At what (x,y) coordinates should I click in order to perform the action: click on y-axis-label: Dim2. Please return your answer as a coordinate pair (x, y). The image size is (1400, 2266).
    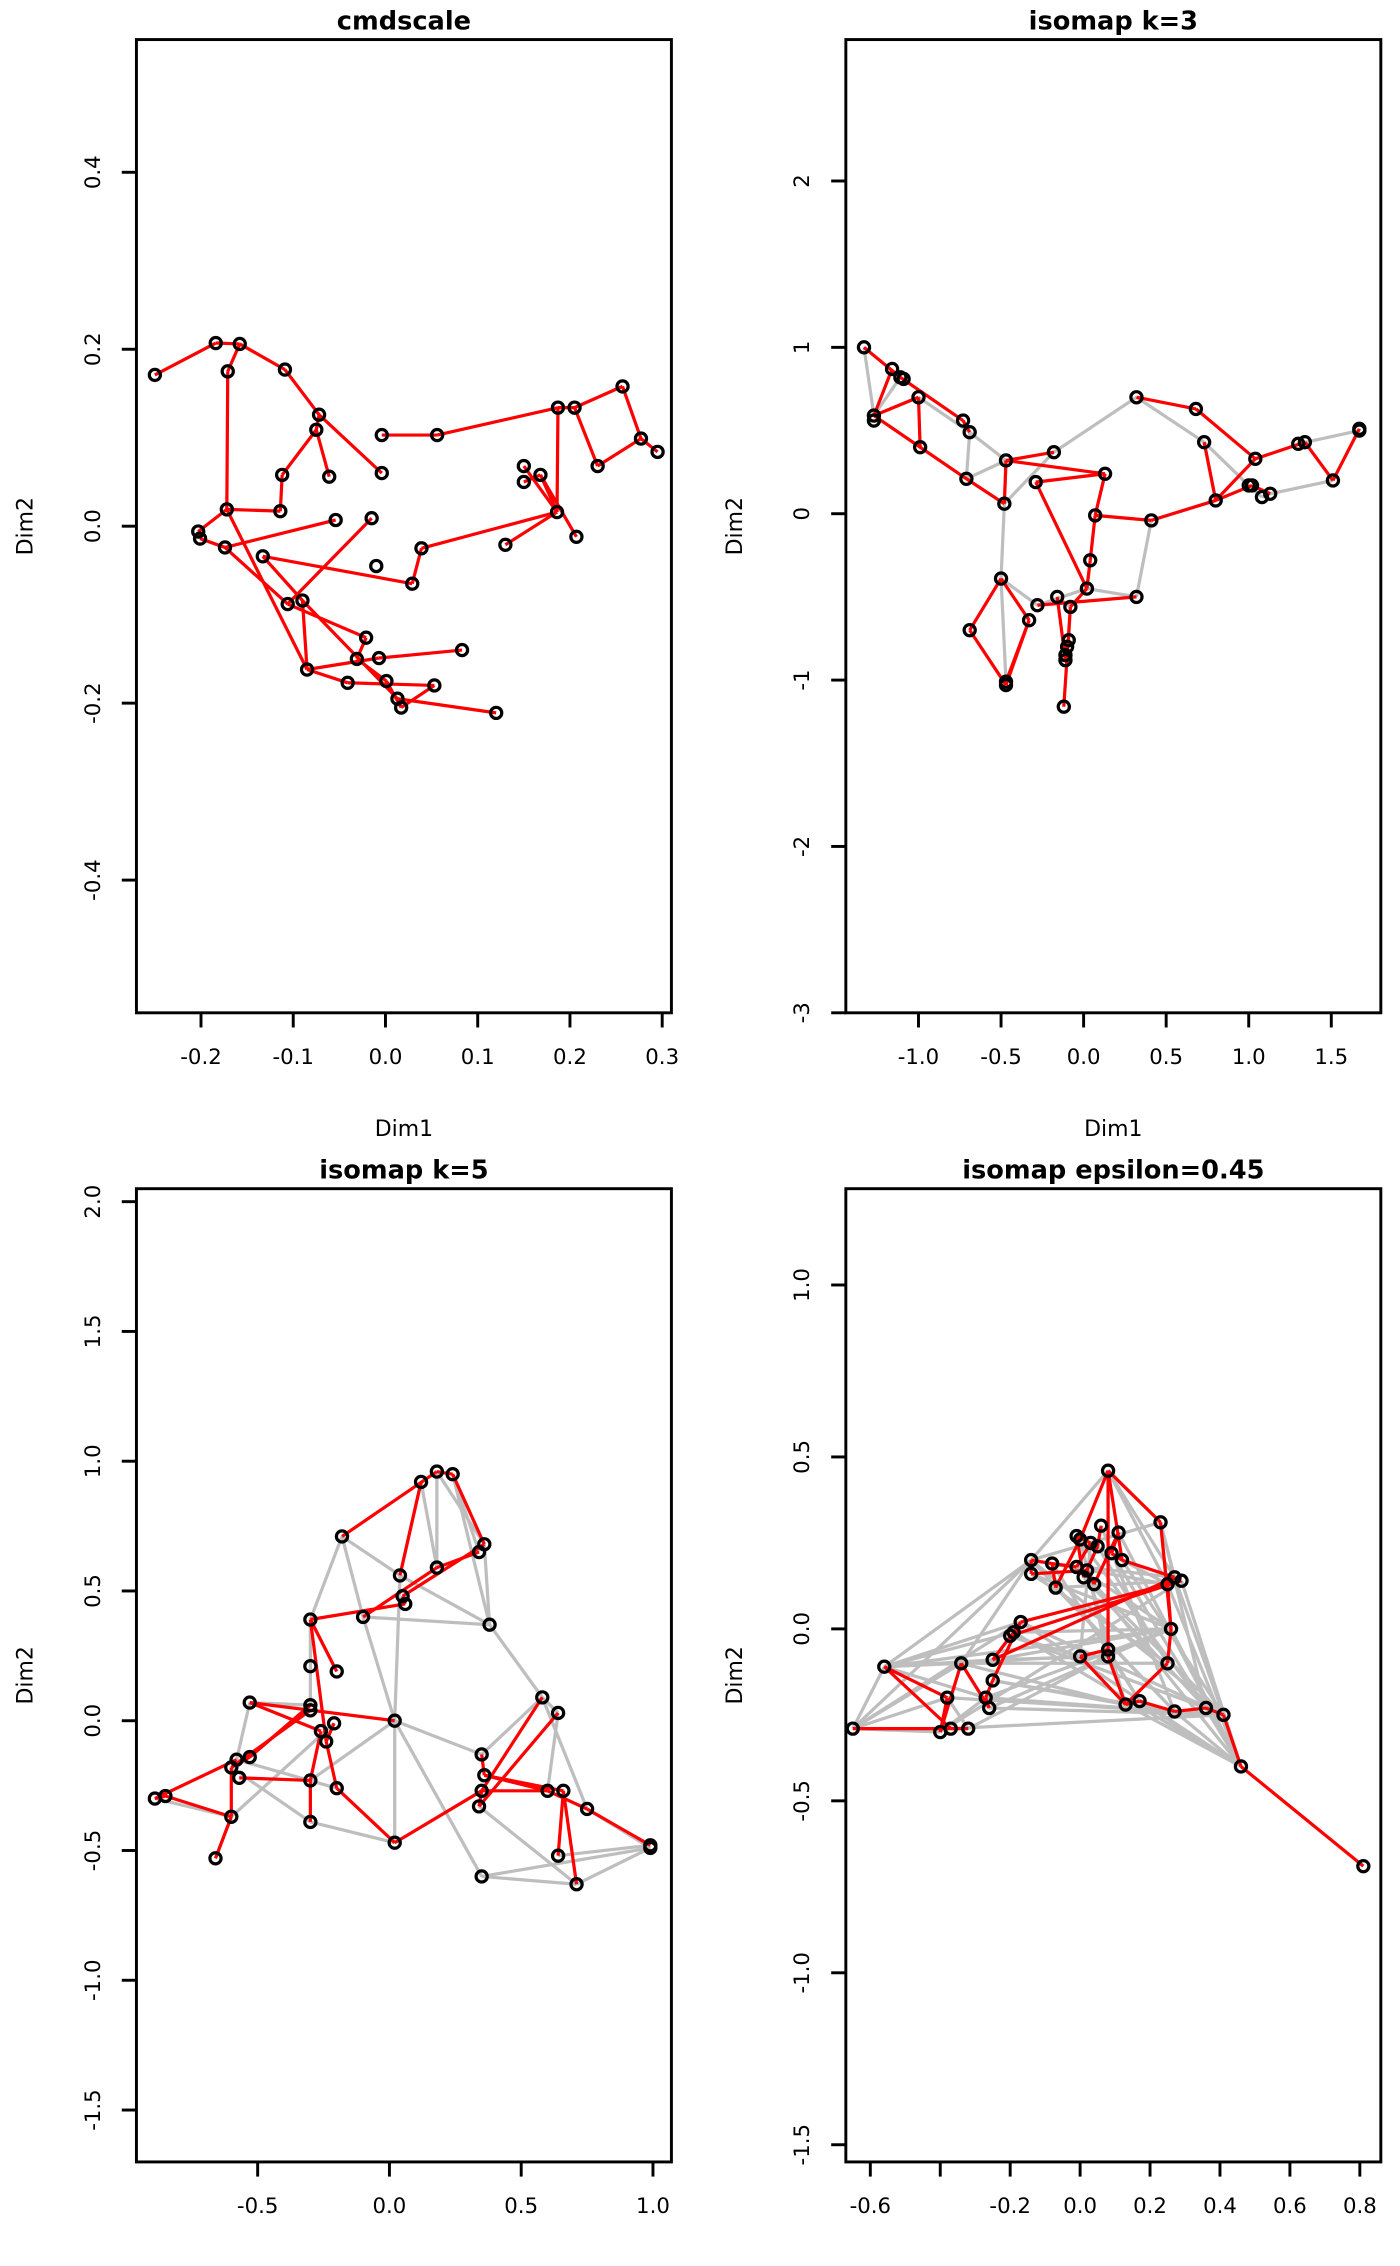
    Looking at the image, I should click on (735, 526).